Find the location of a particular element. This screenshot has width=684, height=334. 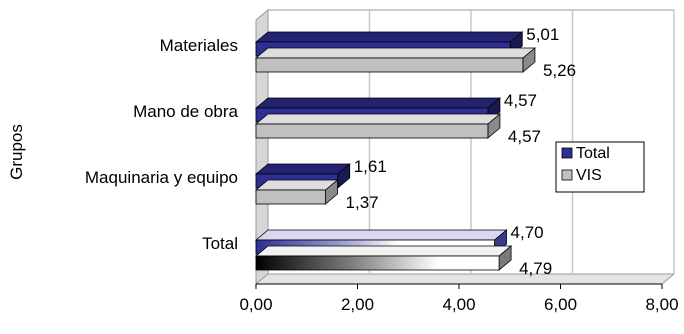

bar-total-materiales-top is located at coordinates (389, 37).